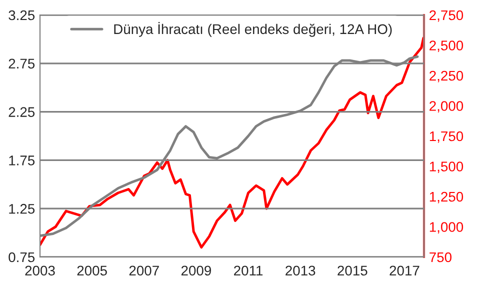  I want to click on y-tick-label: 1.25, so click(22, 209).